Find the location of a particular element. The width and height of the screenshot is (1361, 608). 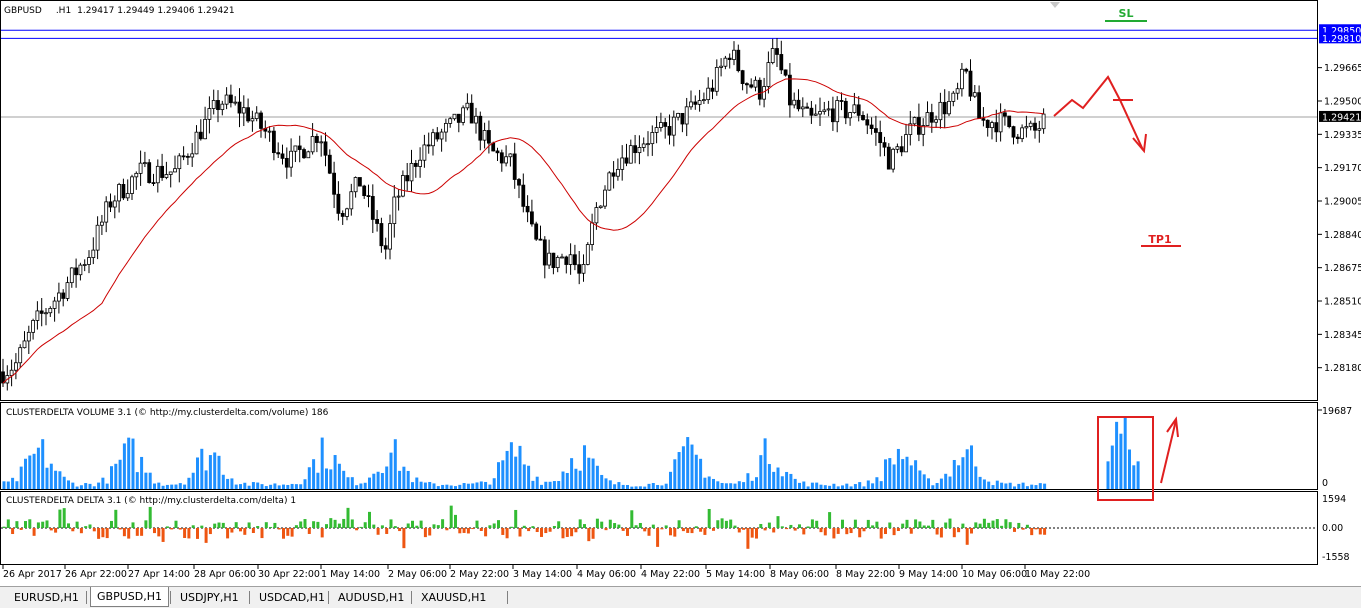

time-tick-label: 9 May 14:00 is located at coordinates (928, 574).